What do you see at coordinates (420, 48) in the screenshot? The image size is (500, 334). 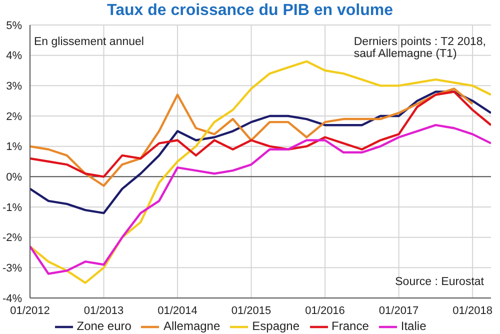 I see `note: Derniers points : T2 2018, sauf Allemagne (T1)` at bounding box center [420, 48].